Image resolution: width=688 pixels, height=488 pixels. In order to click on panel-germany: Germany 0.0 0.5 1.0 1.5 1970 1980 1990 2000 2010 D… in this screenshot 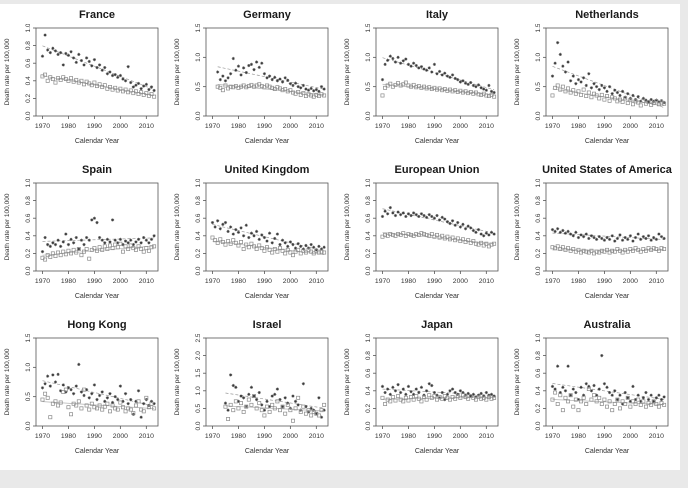, I will do `click(255, 81)`.